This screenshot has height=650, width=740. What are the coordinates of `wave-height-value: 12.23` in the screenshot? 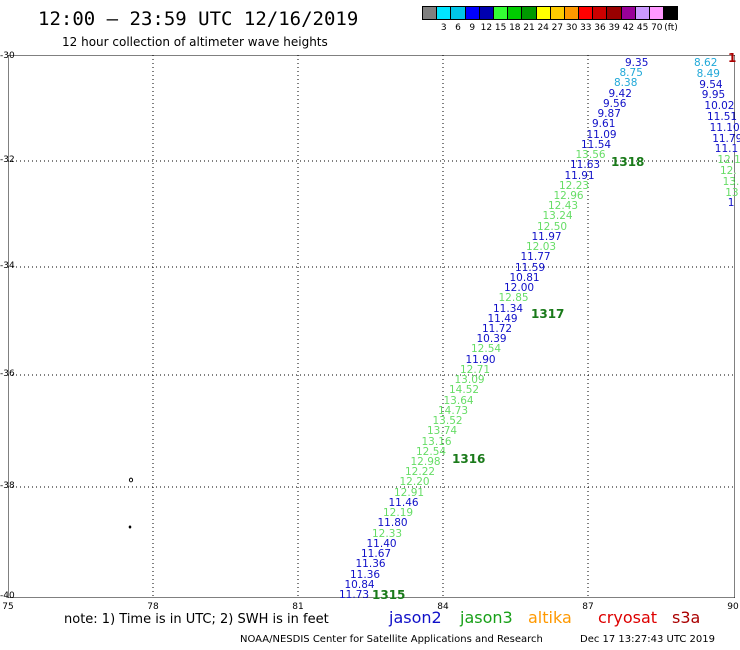 It's located at (574, 185).